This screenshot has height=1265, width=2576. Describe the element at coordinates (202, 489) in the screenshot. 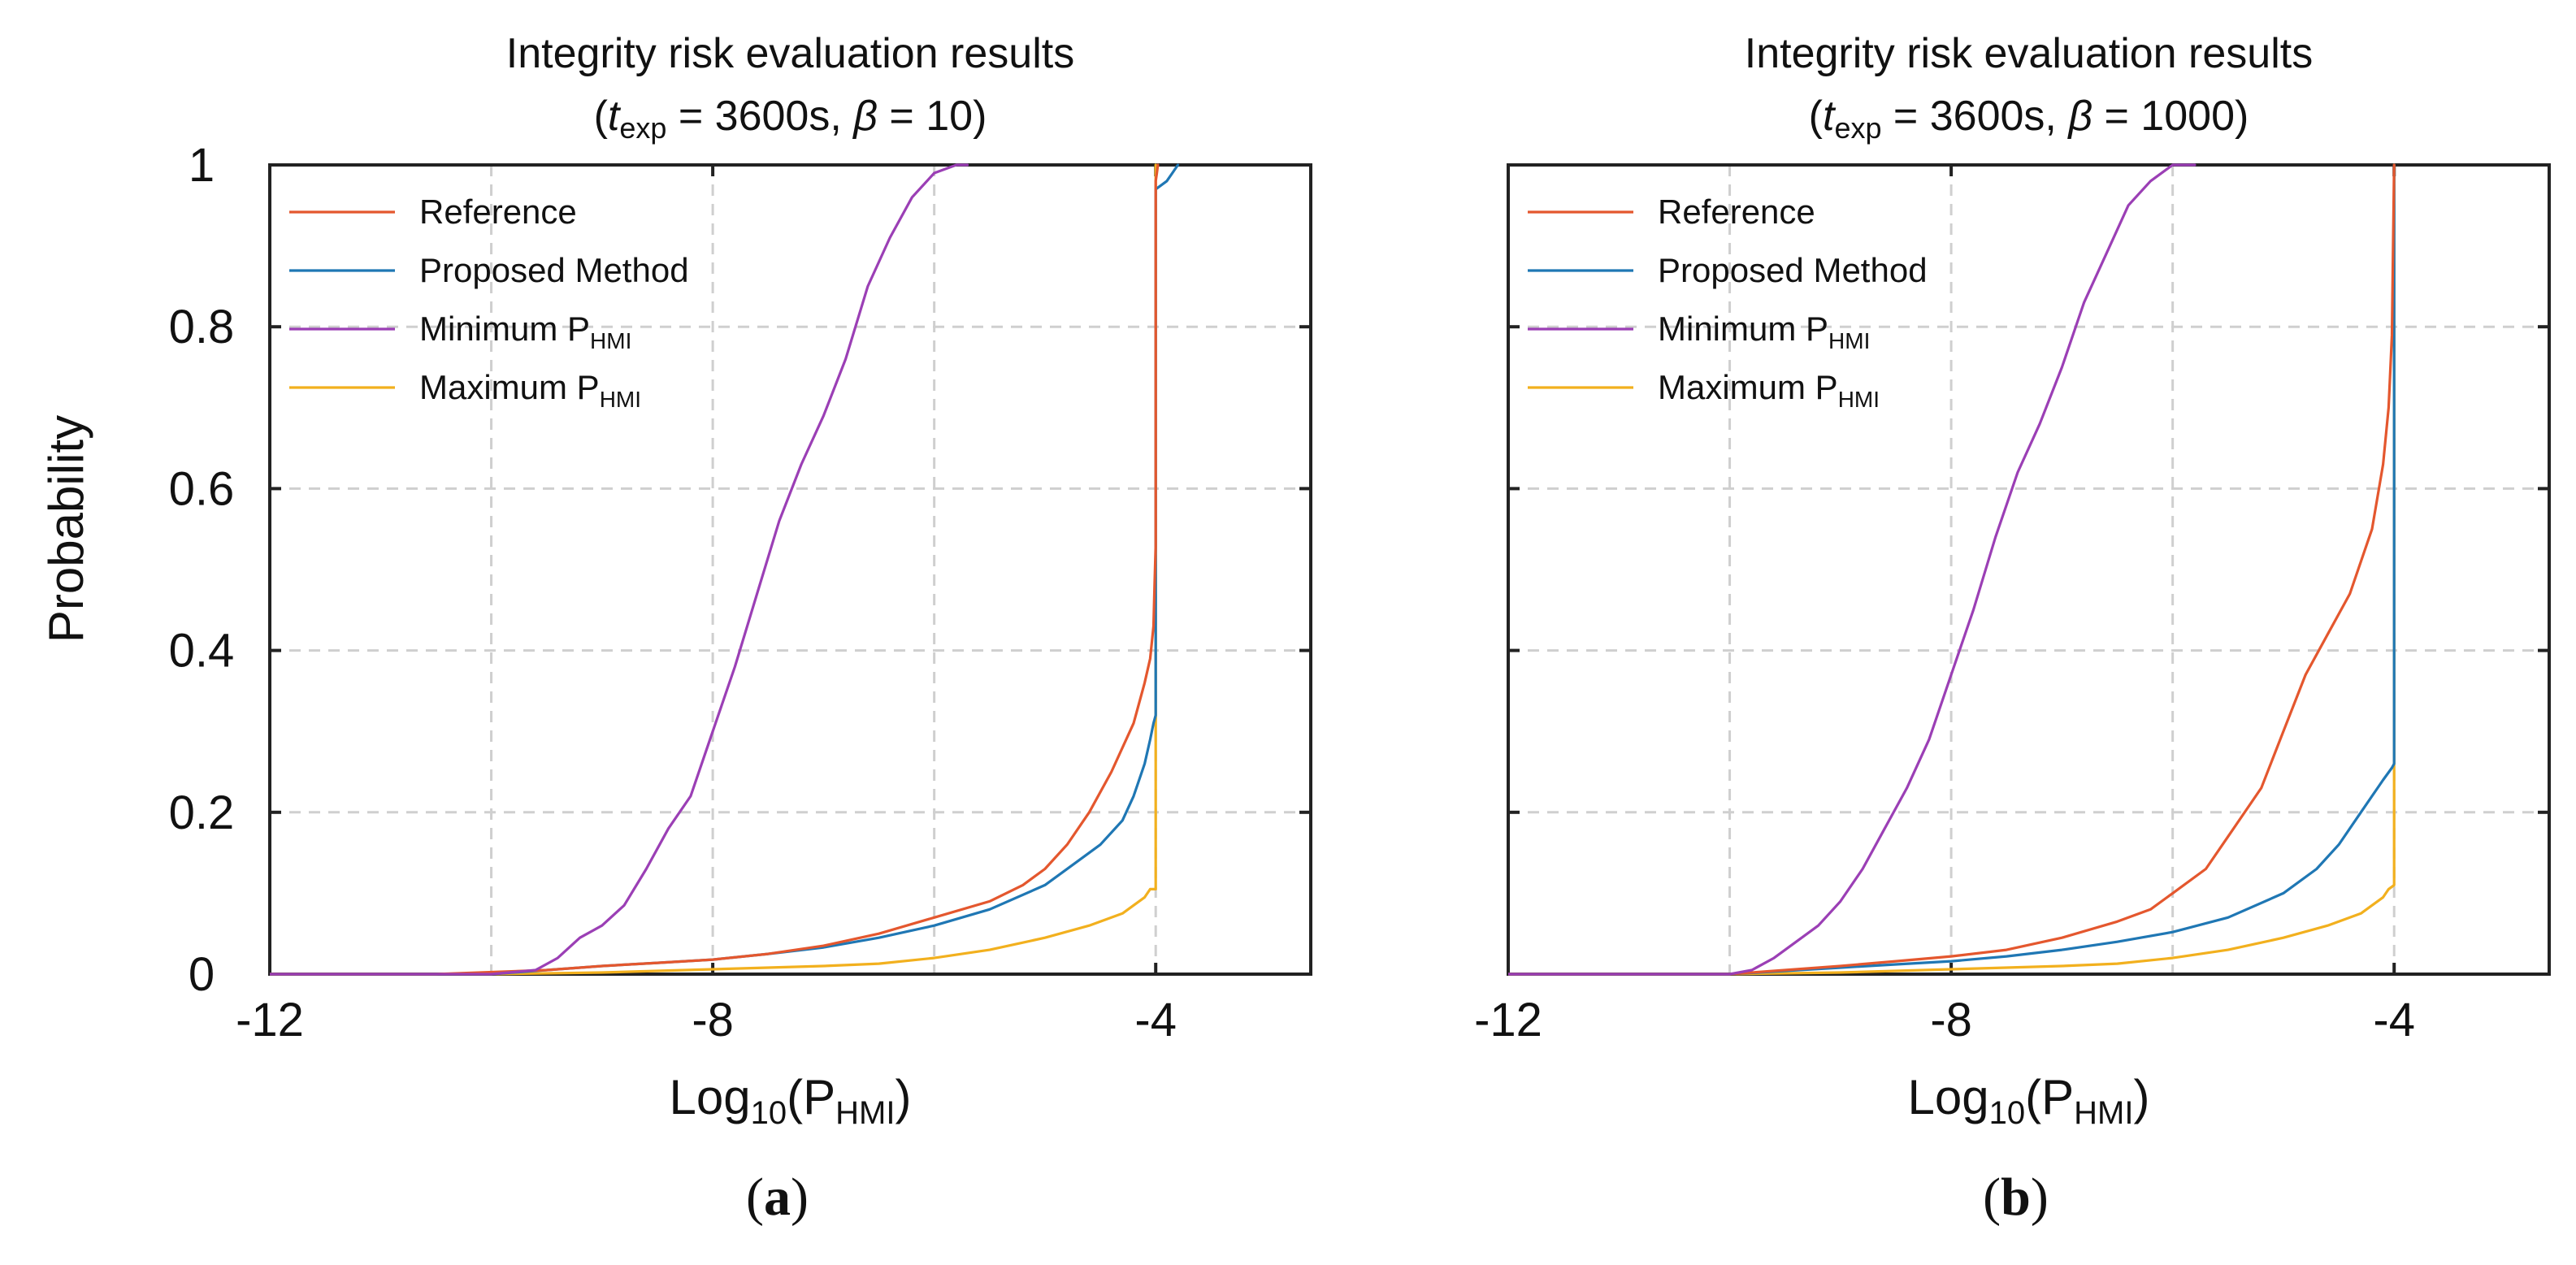

I see `y-tick-label: 0.6` at that location.